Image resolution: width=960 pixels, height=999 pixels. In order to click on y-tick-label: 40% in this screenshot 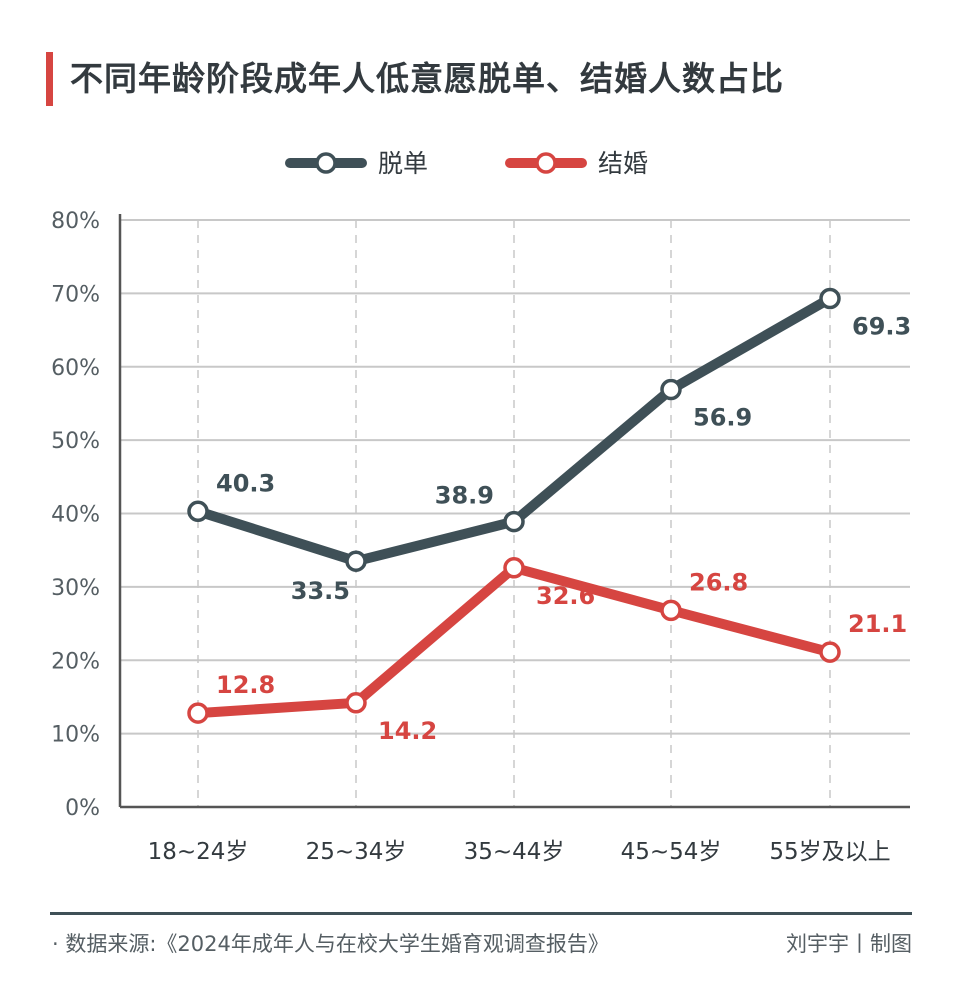, I will do `click(75, 515)`.